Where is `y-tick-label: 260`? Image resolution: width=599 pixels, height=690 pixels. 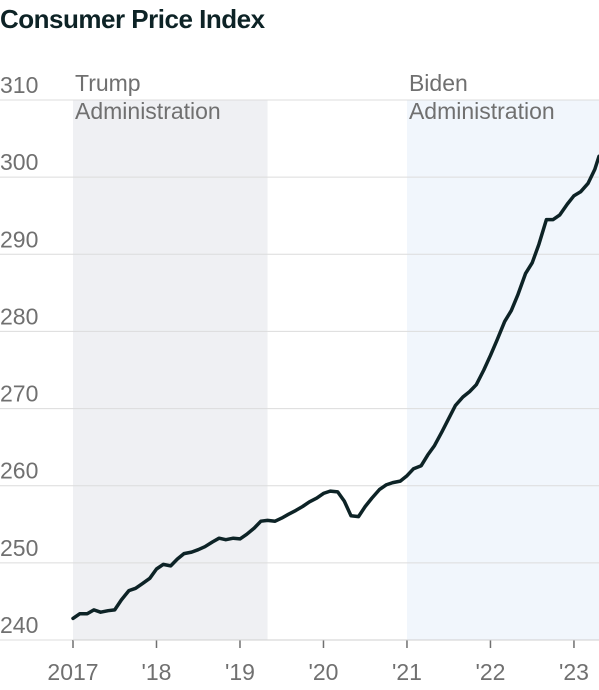 y-tick-label: 260 is located at coordinates (19, 471).